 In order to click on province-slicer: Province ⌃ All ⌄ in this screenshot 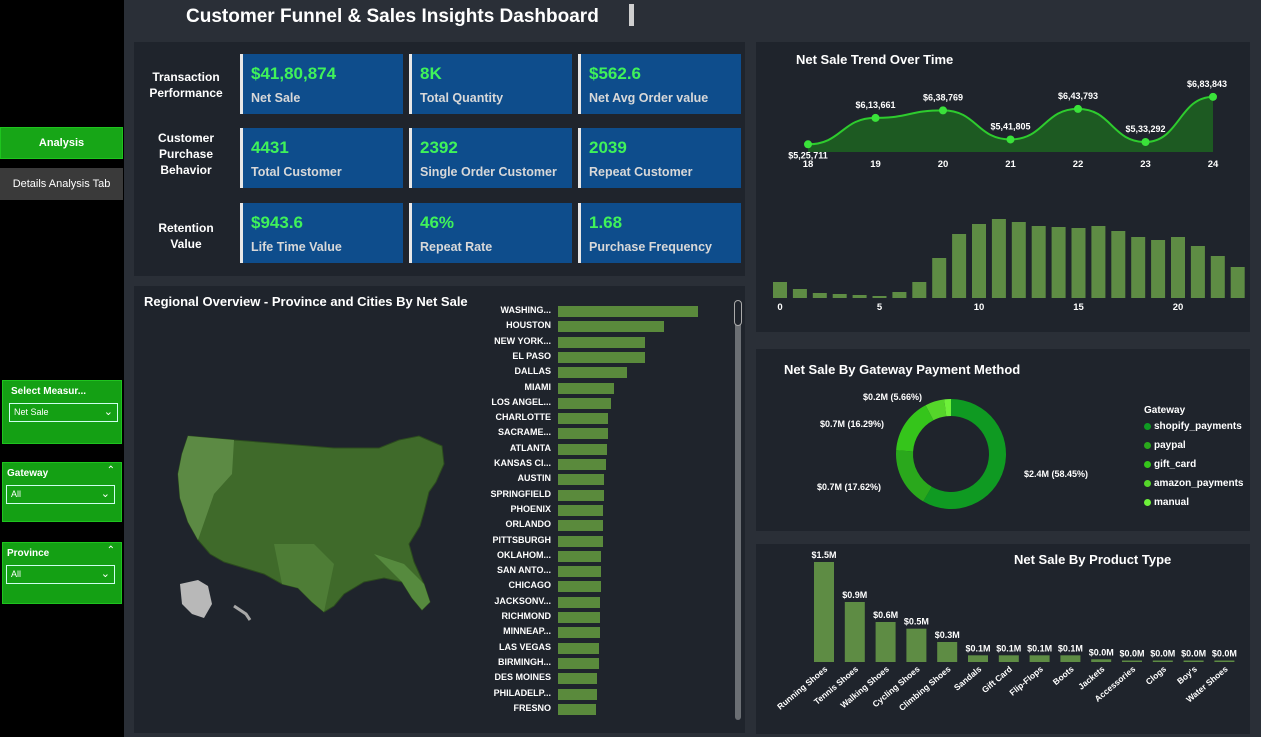, I will do `click(62, 573)`.